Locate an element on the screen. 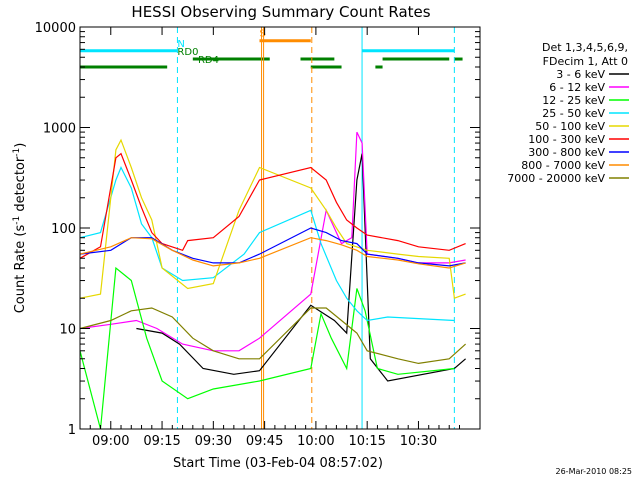  legend-entry-label: 7000 - 20000 keV is located at coordinates (556, 178).